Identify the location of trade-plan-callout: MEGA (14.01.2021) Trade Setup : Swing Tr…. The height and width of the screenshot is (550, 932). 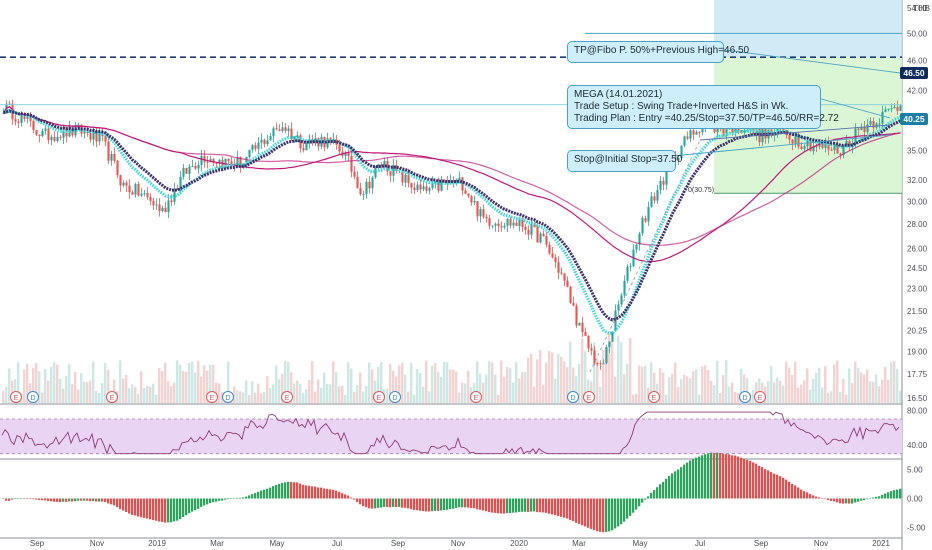
(703, 107).